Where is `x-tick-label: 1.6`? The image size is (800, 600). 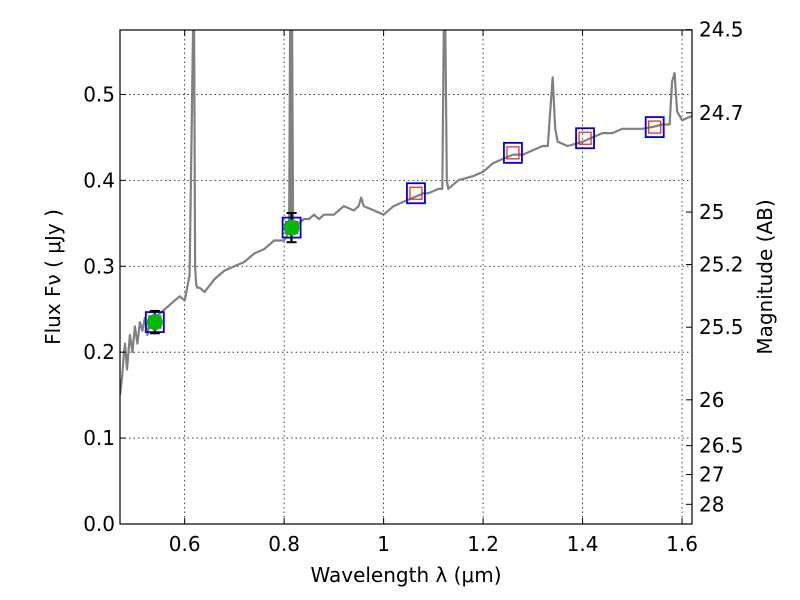
x-tick-label: 1.6 is located at coordinates (682, 544).